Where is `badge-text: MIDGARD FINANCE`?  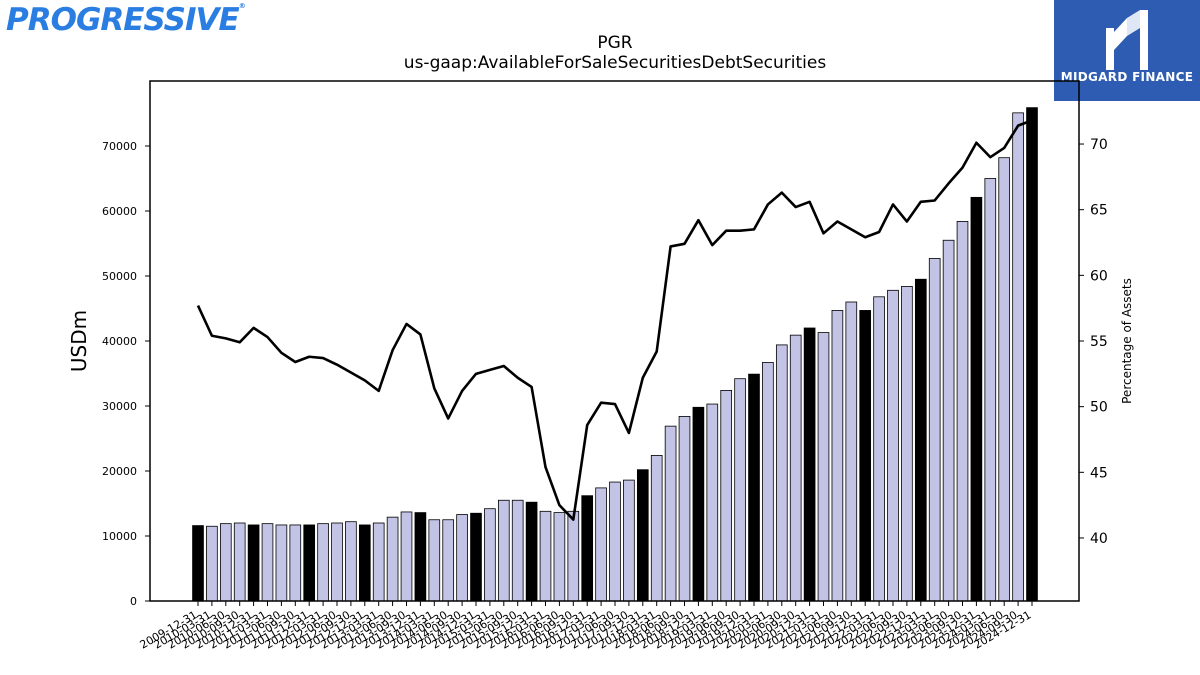 badge-text: MIDGARD FINANCE is located at coordinates (1127, 77).